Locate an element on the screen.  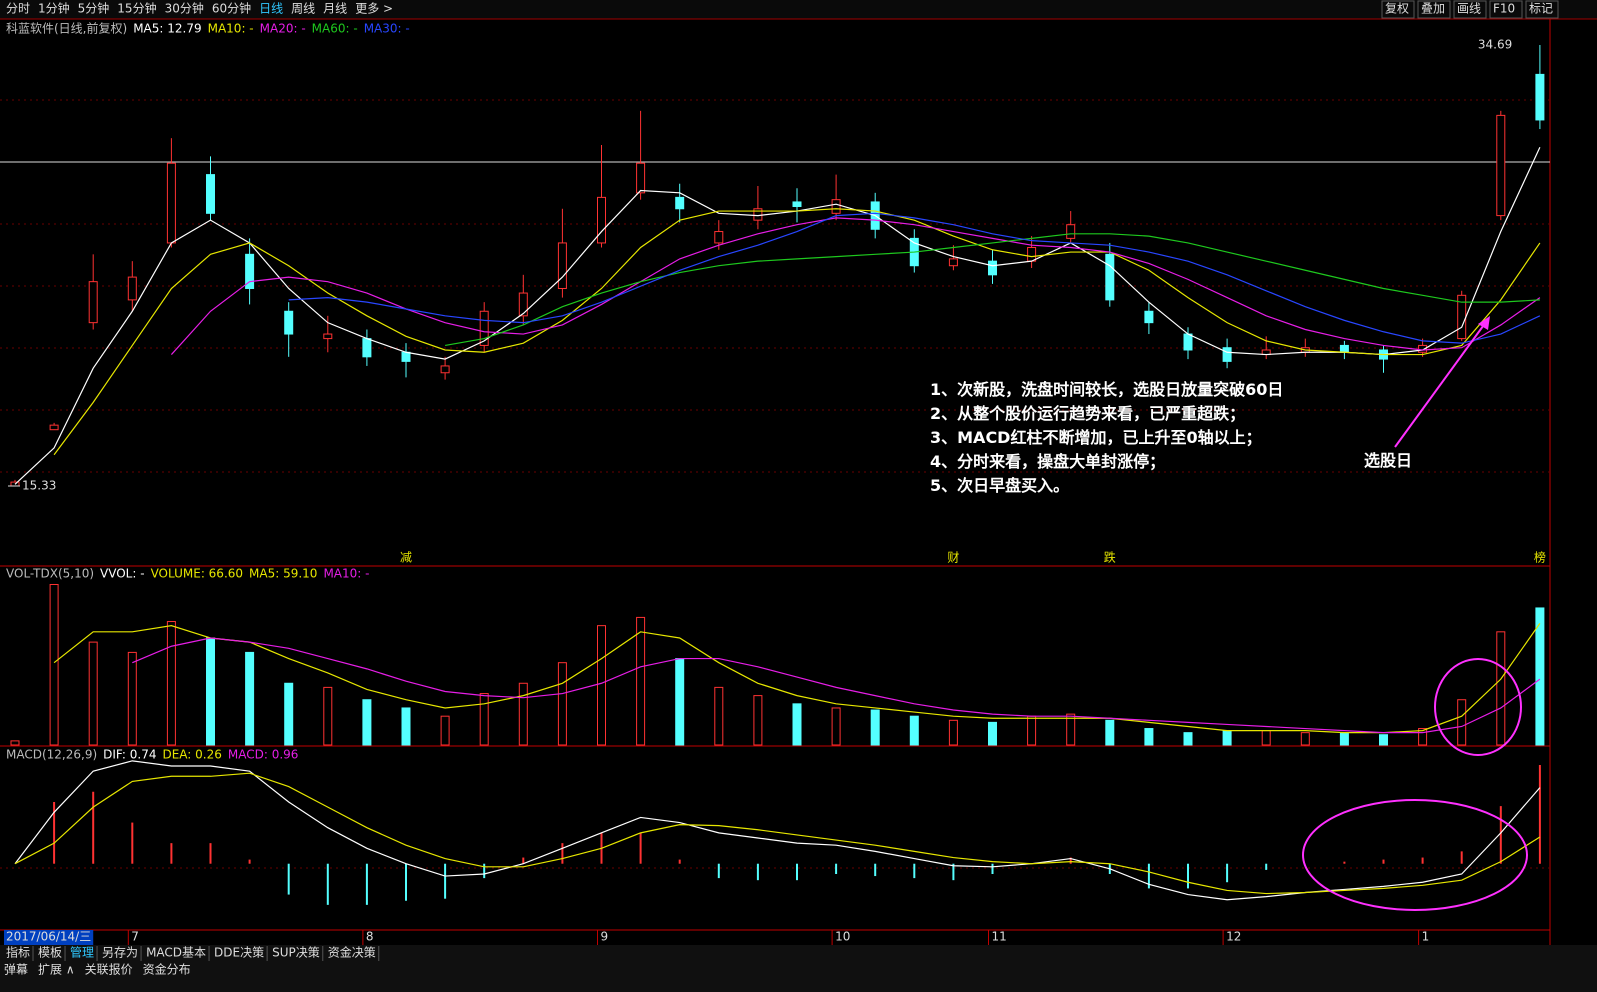
tab: 模板 is located at coordinates (50, 953).